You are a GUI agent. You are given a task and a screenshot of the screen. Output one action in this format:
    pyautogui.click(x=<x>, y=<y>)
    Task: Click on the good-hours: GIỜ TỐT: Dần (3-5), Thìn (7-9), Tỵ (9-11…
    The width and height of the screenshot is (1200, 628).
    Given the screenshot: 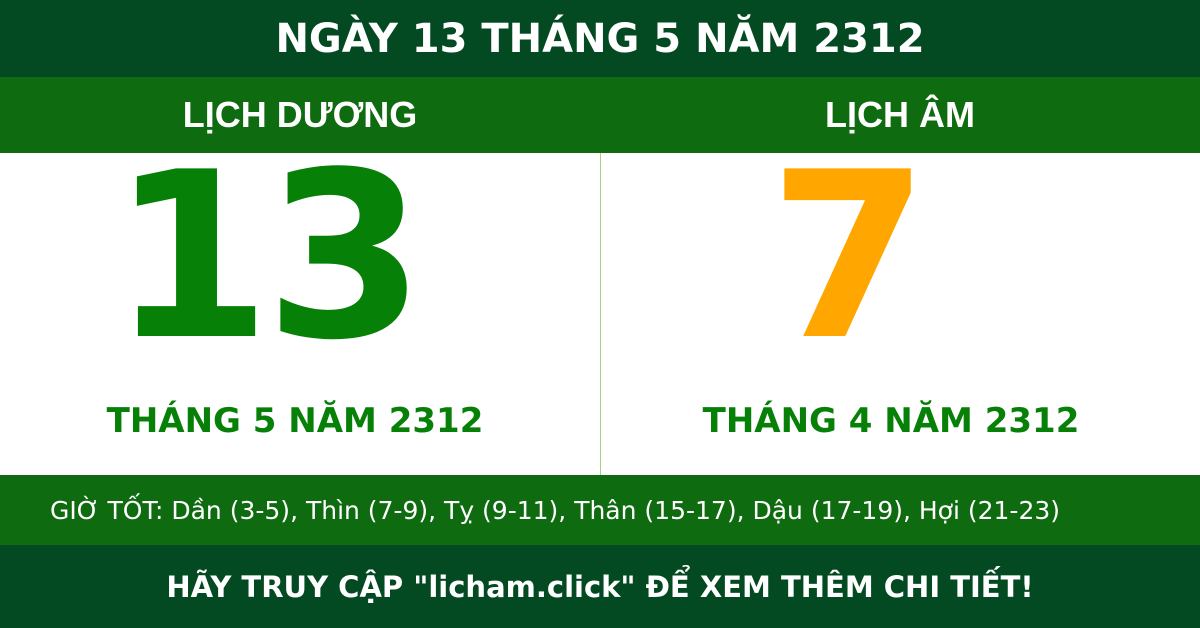 What is the action you would take?
    pyautogui.click(x=600, y=510)
    